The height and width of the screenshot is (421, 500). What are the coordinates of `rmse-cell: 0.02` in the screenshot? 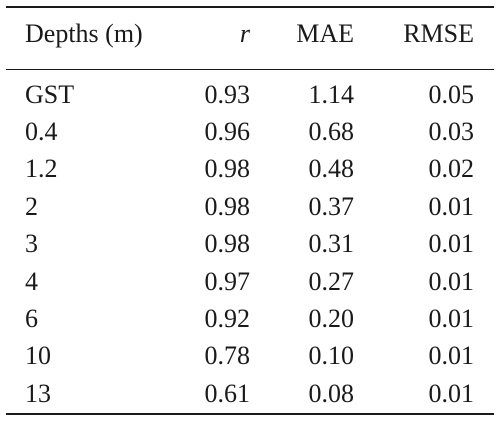 It's located at (451, 168).